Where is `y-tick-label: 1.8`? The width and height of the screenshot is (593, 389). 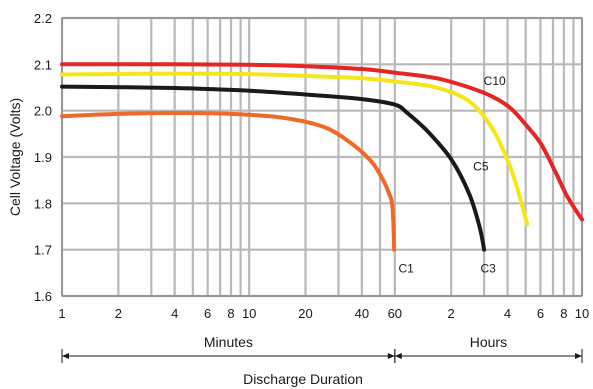
y-tick-label: 1.8 is located at coordinates (43, 203).